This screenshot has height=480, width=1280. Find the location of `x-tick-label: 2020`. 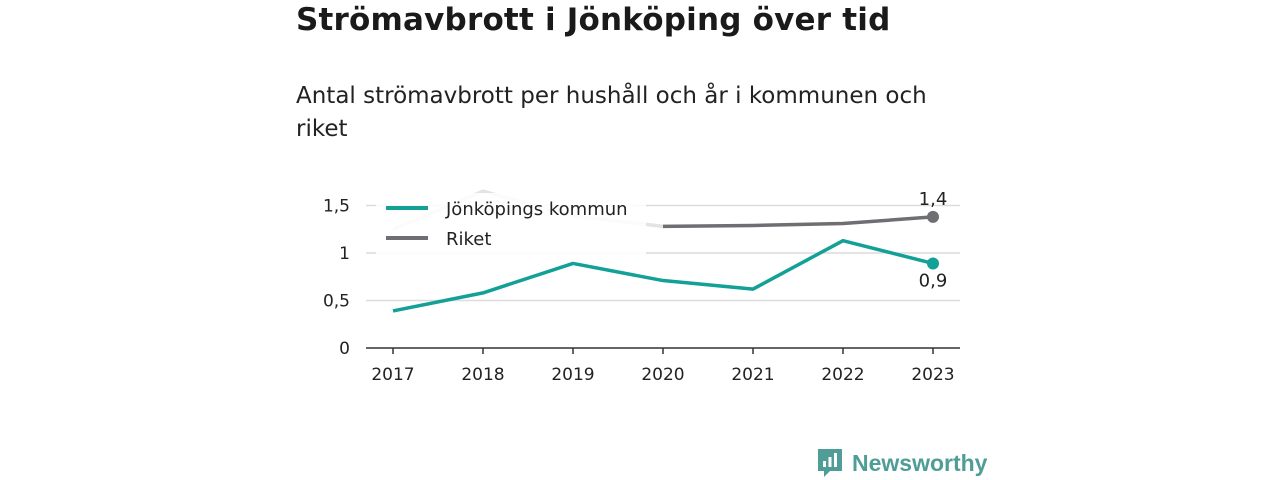

x-tick-label: 2020 is located at coordinates (662, 375).